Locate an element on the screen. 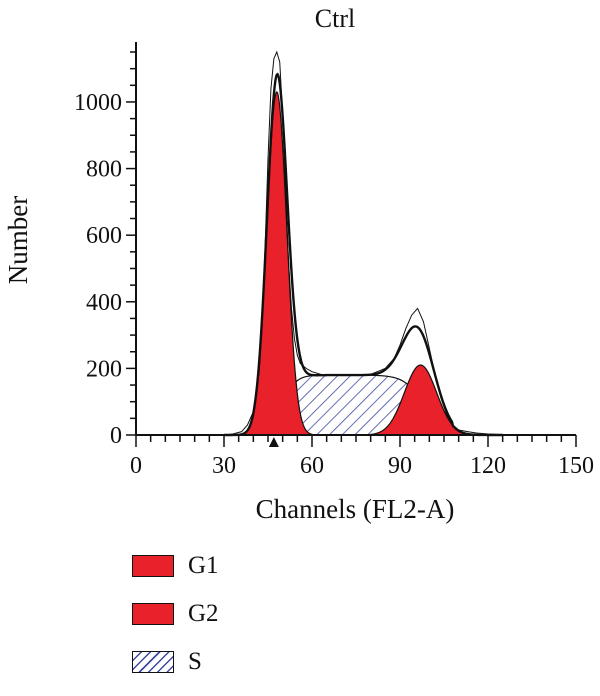 Image resolution: width=600 pixels, height=696 pixels. x-tick-label: 120 is located at coordinates (488, 466).